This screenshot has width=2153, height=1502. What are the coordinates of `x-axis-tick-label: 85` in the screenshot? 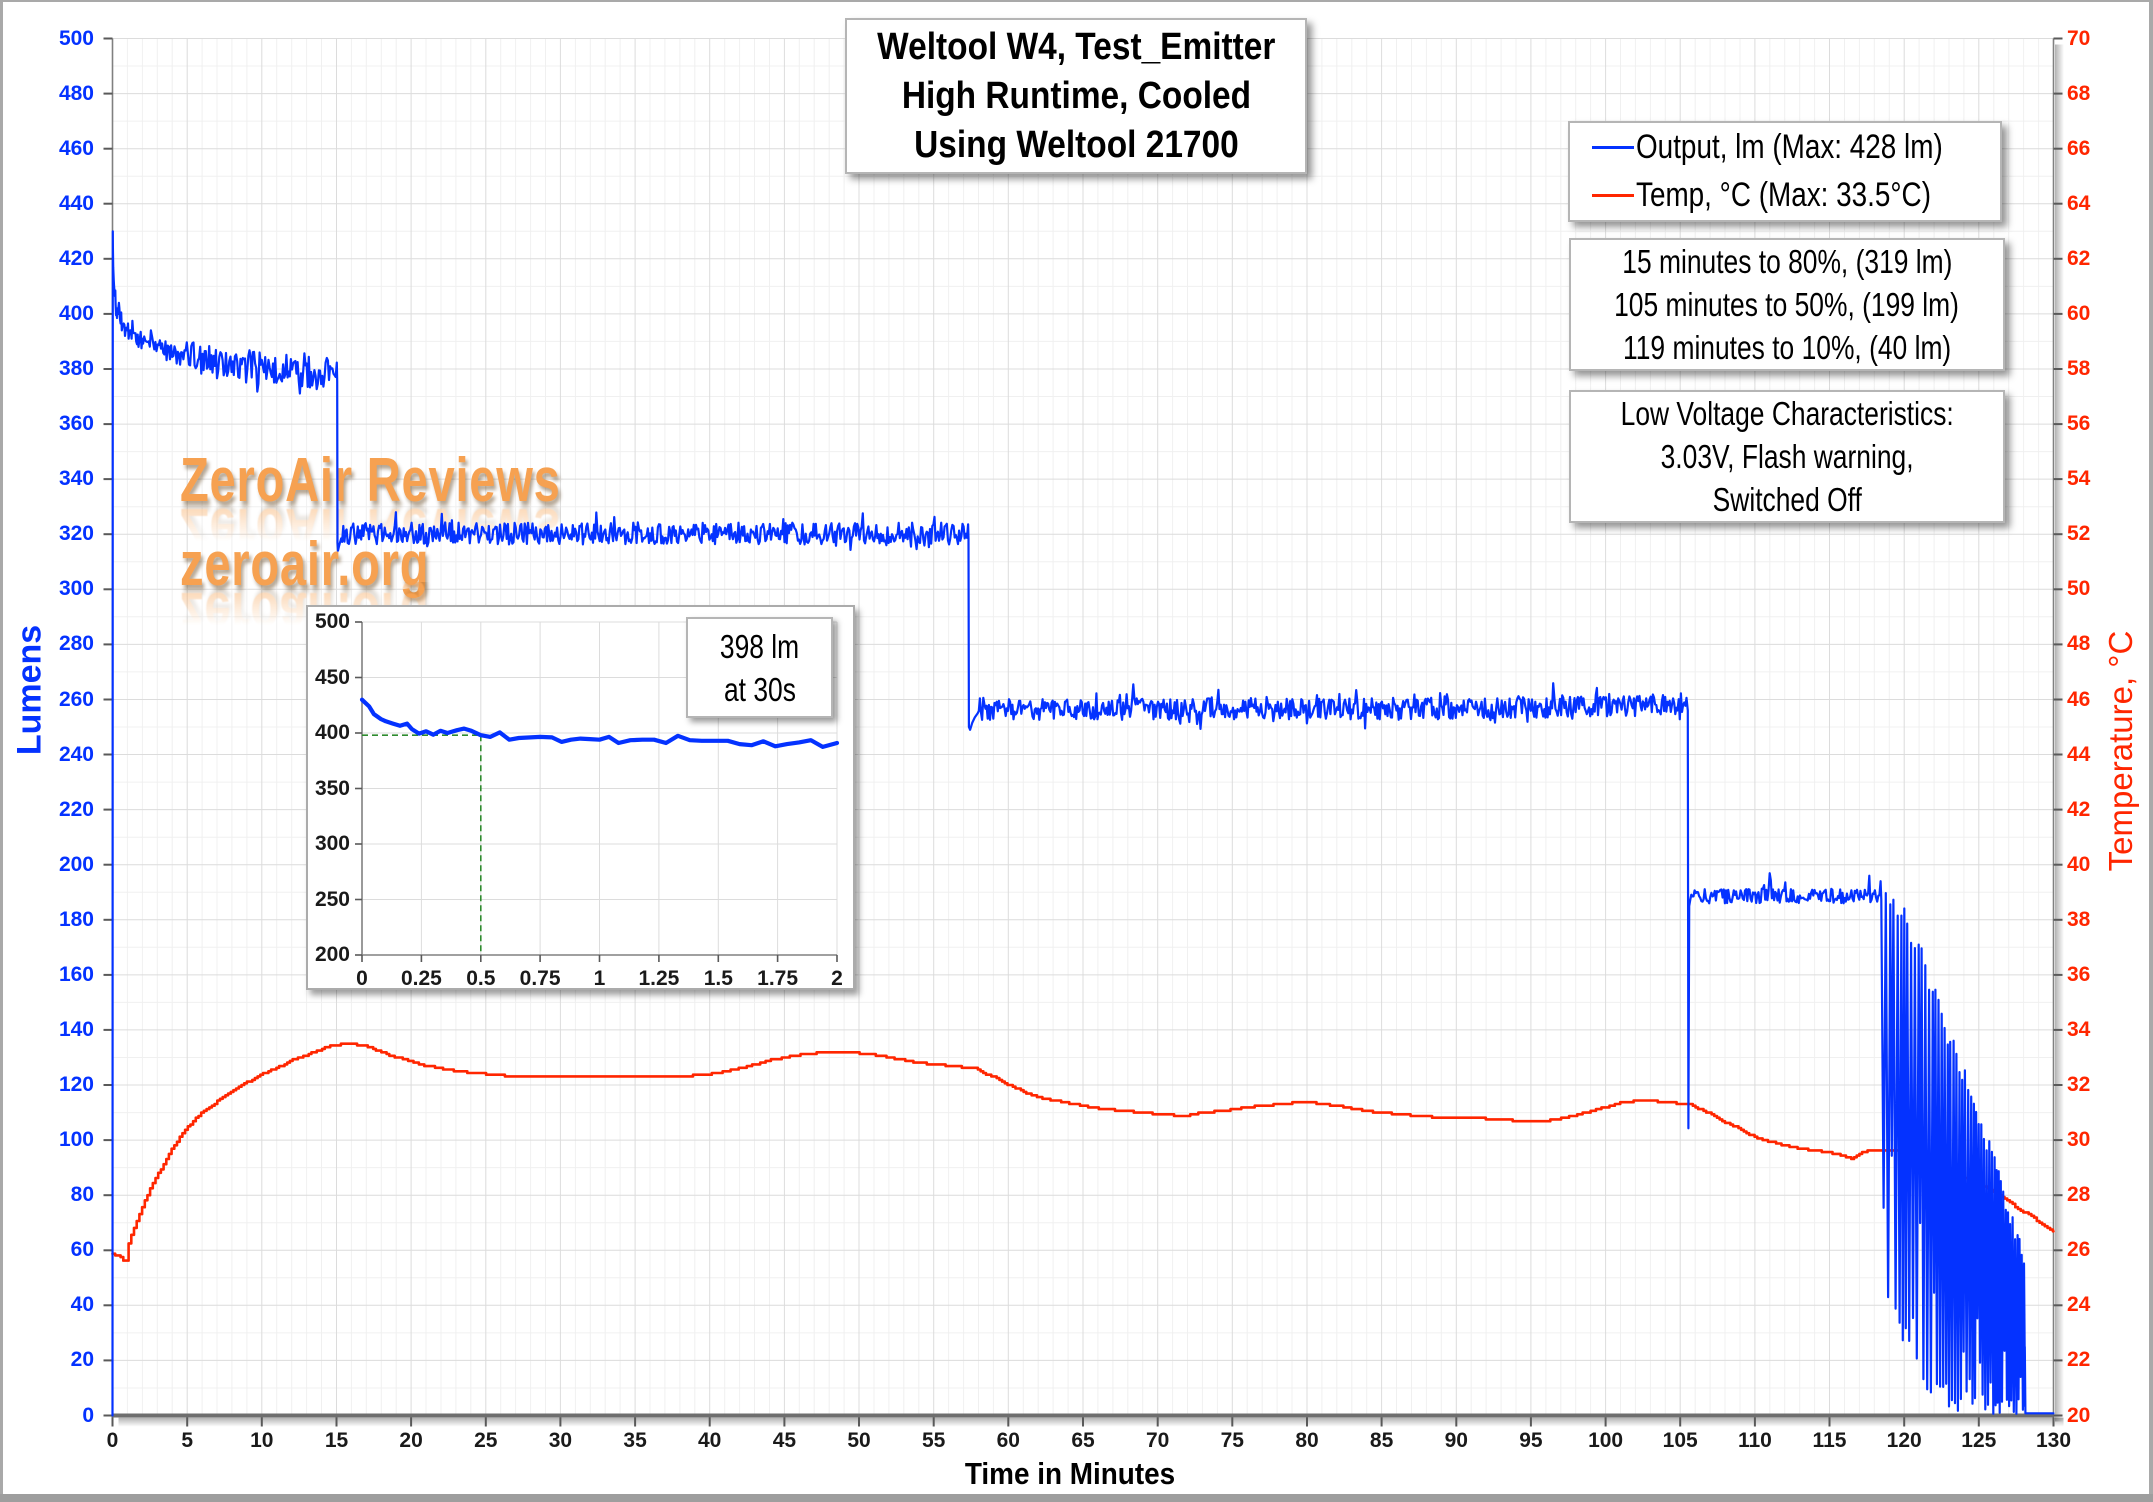 It's located at (1381, 1440).